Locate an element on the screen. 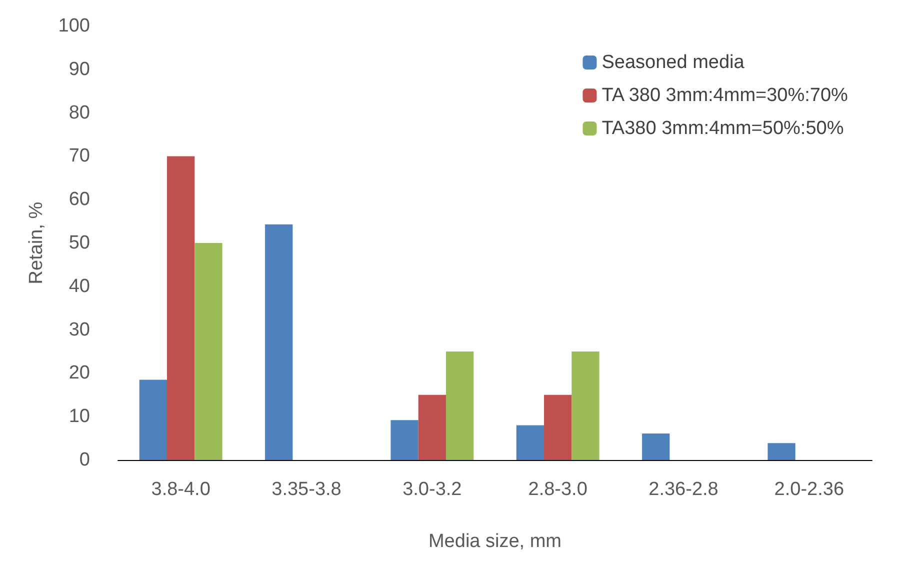  x-tick-label: 3.8-4.0 is located at coordinates (180, 489).